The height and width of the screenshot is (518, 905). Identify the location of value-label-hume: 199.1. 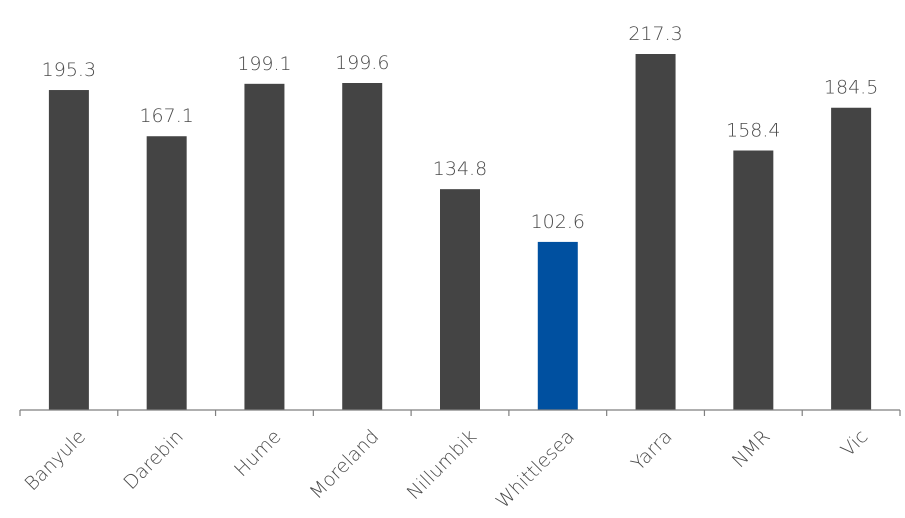
(264, 64).